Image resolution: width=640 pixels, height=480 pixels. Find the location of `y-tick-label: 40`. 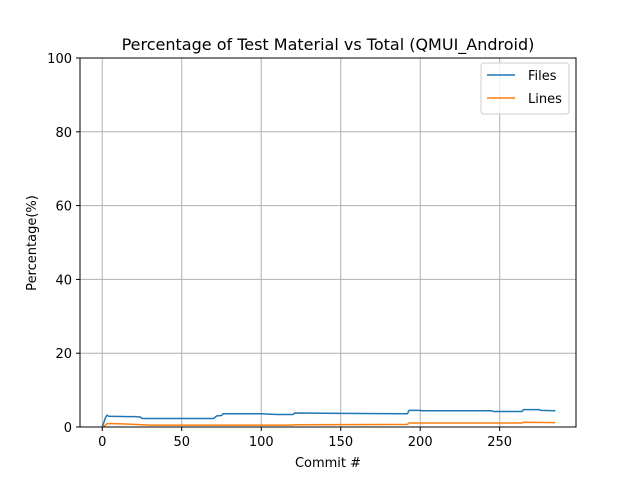

y-tick-label: 40 is located at coordinates (63, 280).